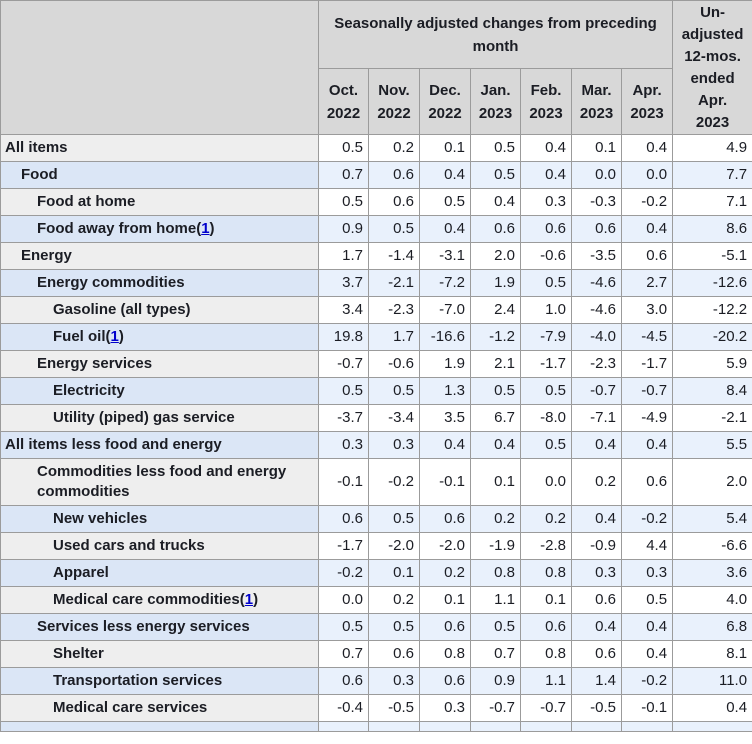 The height and width of the screenshot is (744, 752). Describe the element at coordinates (394, 101) in the screenshot. I see `month-header: Nov. 2022` at that location.